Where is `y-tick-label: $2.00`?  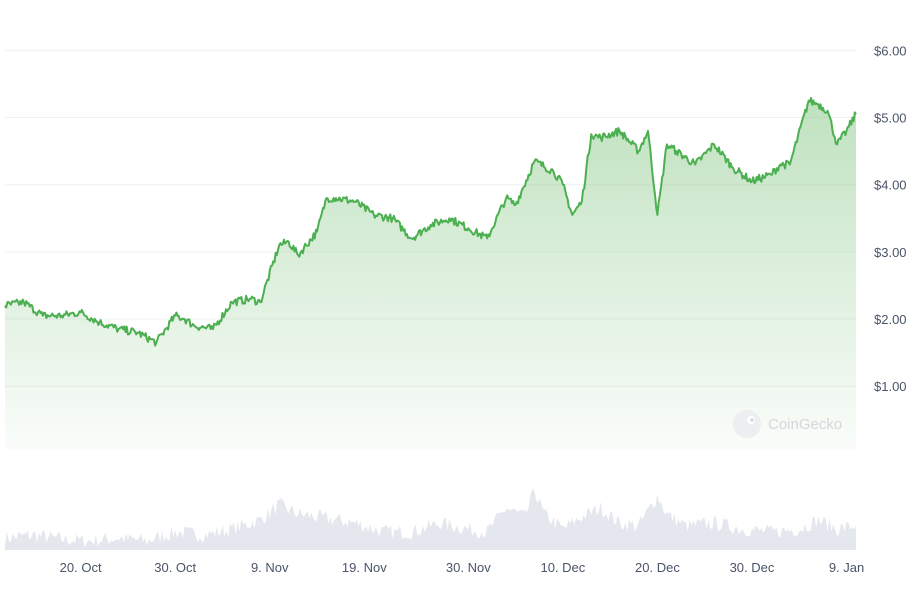 y-tick-label: $2.00 is located at coordinates (890, 319).